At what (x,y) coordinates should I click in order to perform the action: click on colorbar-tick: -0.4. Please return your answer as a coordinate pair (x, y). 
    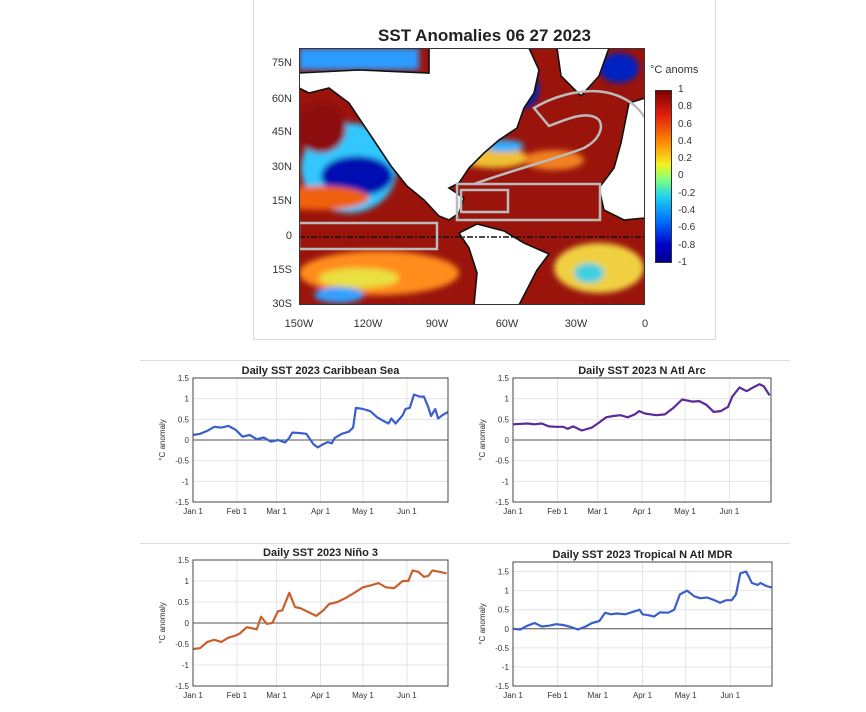
    Looking at the image, I should click on (687, 210).